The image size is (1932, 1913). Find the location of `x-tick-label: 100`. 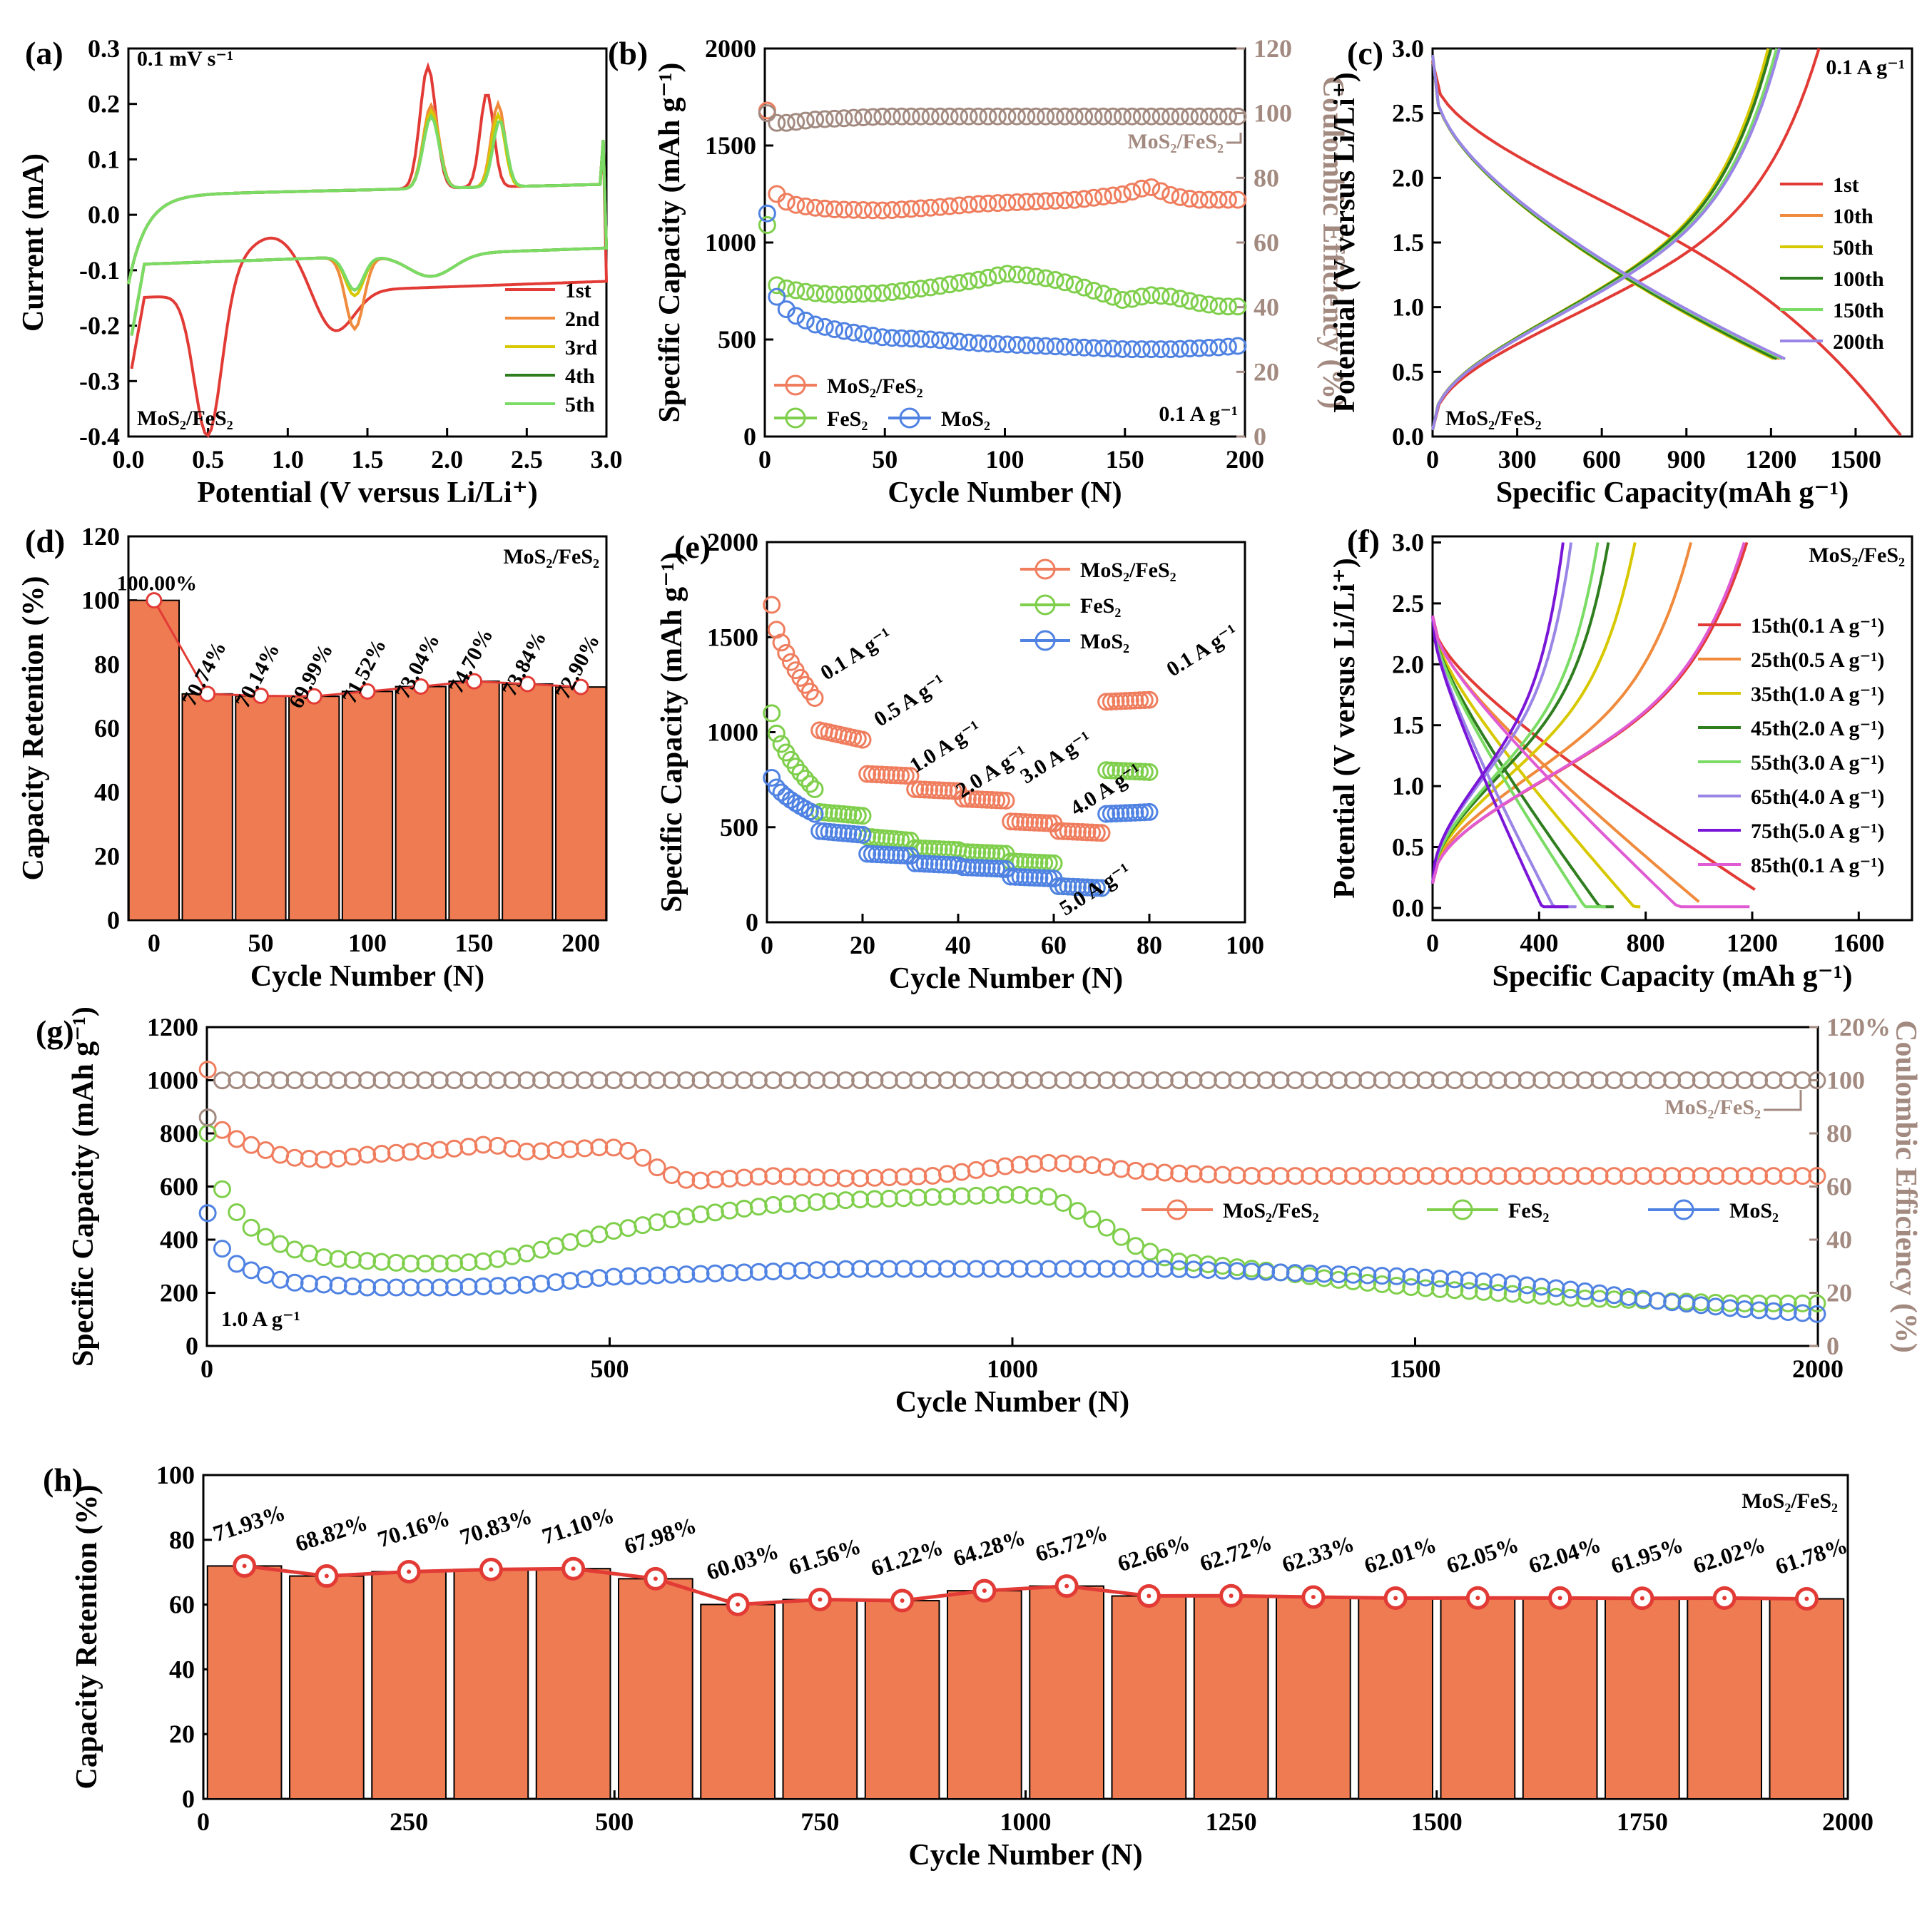

x-tick-label: 100 is located at coordinates (1005, 459).